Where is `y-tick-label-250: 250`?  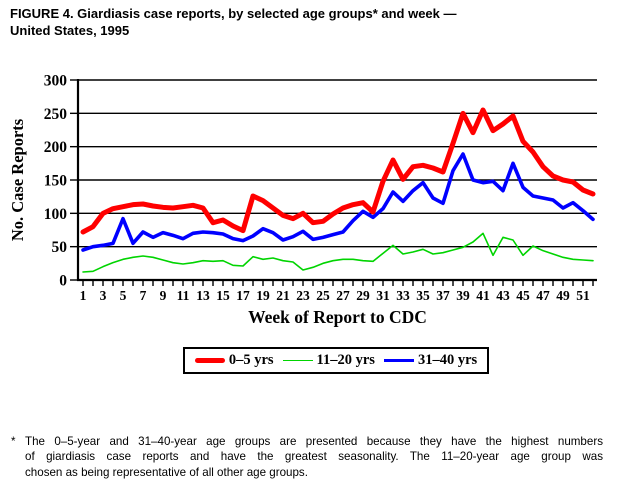
y-tick-label-250: 250 is located at coordinates (56, 114).